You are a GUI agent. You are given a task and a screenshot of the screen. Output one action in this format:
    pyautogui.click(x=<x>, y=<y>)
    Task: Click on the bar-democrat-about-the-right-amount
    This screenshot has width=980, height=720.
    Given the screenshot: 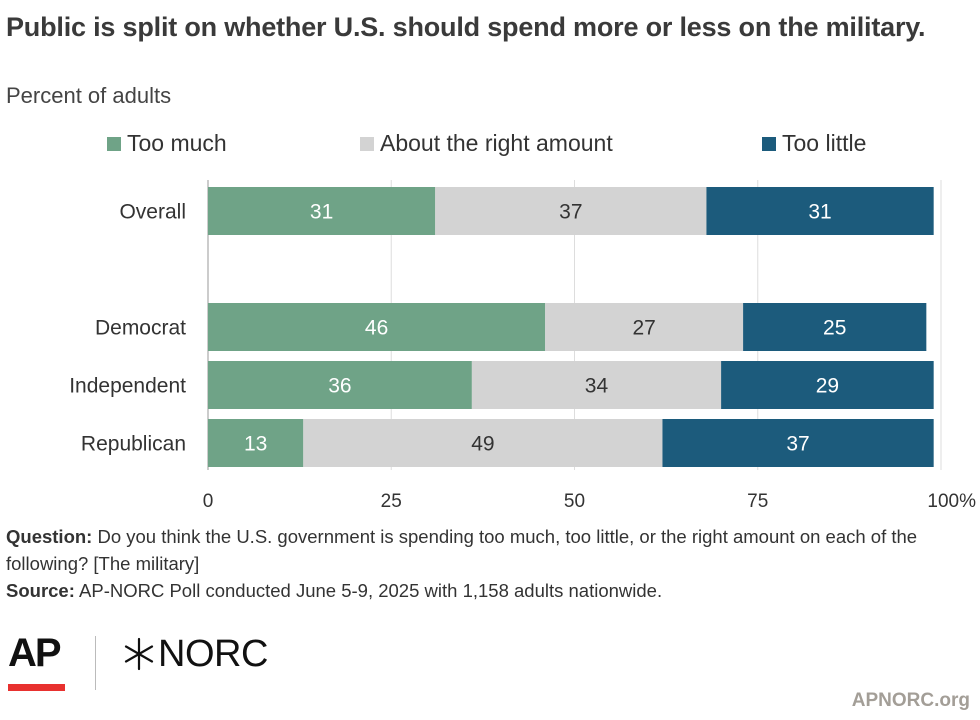 What is the action you would take?
    pyautogui.click(x=644, y=327)
    